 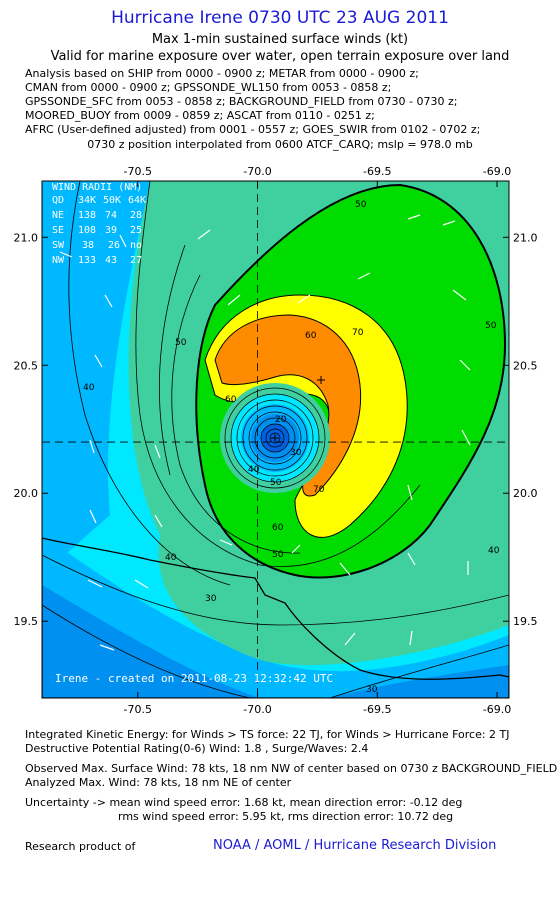 I want to click on wind-radii-cell: 27, so click(x=136, y=260).